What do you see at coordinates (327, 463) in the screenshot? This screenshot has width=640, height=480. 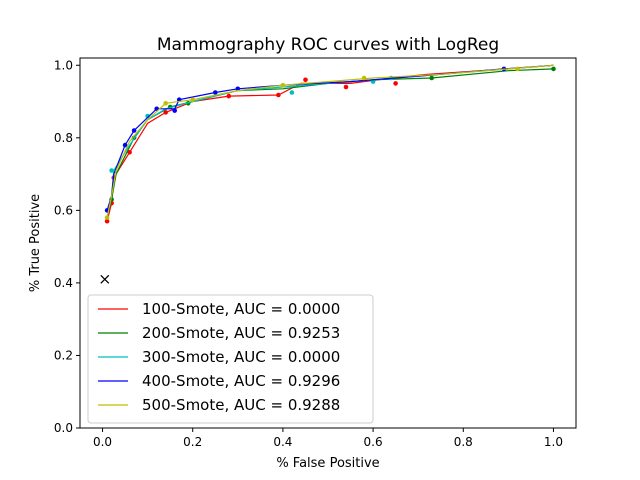 I see `x-axis-label: % False Positive` at bounding box center [327, 463].